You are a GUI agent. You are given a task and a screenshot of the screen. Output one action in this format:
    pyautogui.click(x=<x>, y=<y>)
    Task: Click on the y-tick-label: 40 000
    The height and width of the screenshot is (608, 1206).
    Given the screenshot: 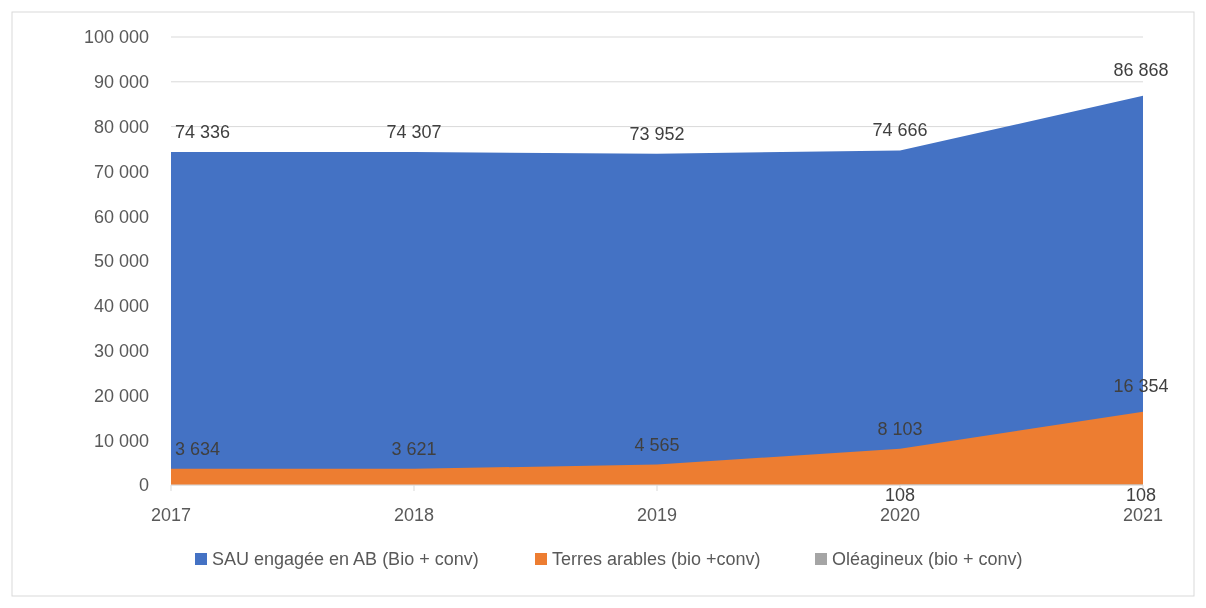 What is the action you would take?
    pyautogui.click(x=121, y=306)
    